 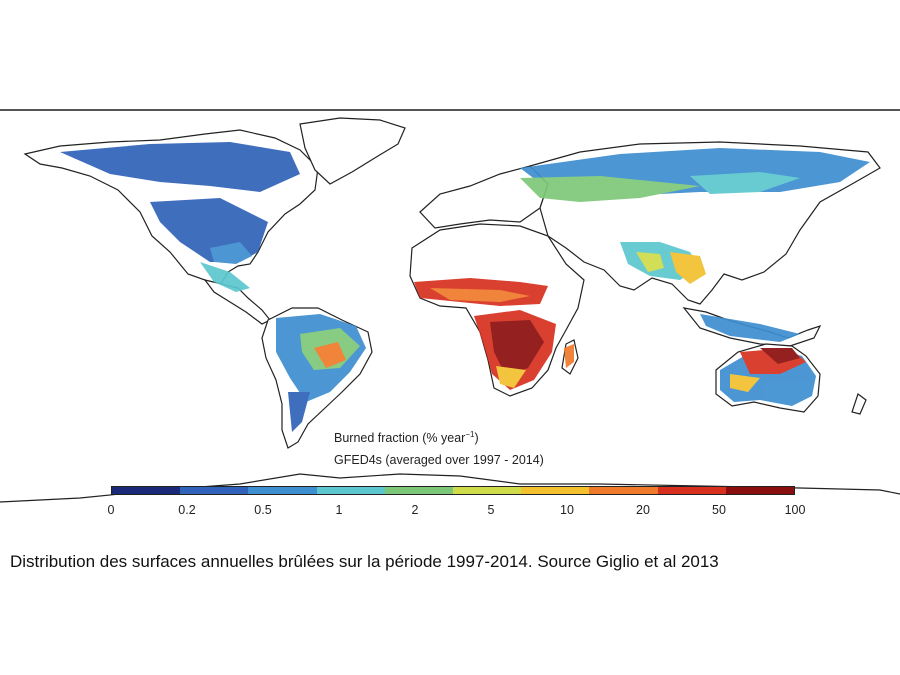 I want to click on colorbar-tick-label: 5, so click(x=491, y=510).